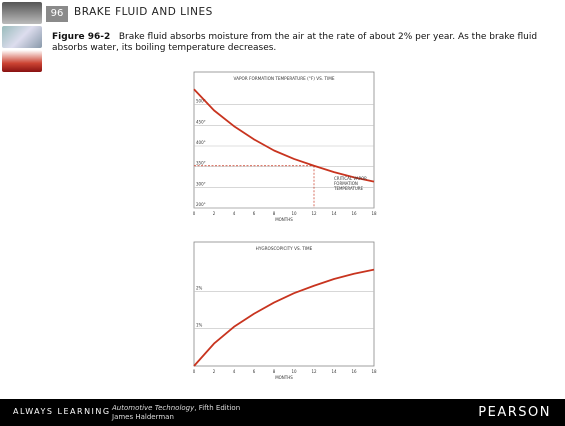 The height and width of the screenshot is (426, 565). I want to click on y-tick-label: 200°, so click(201, 204).